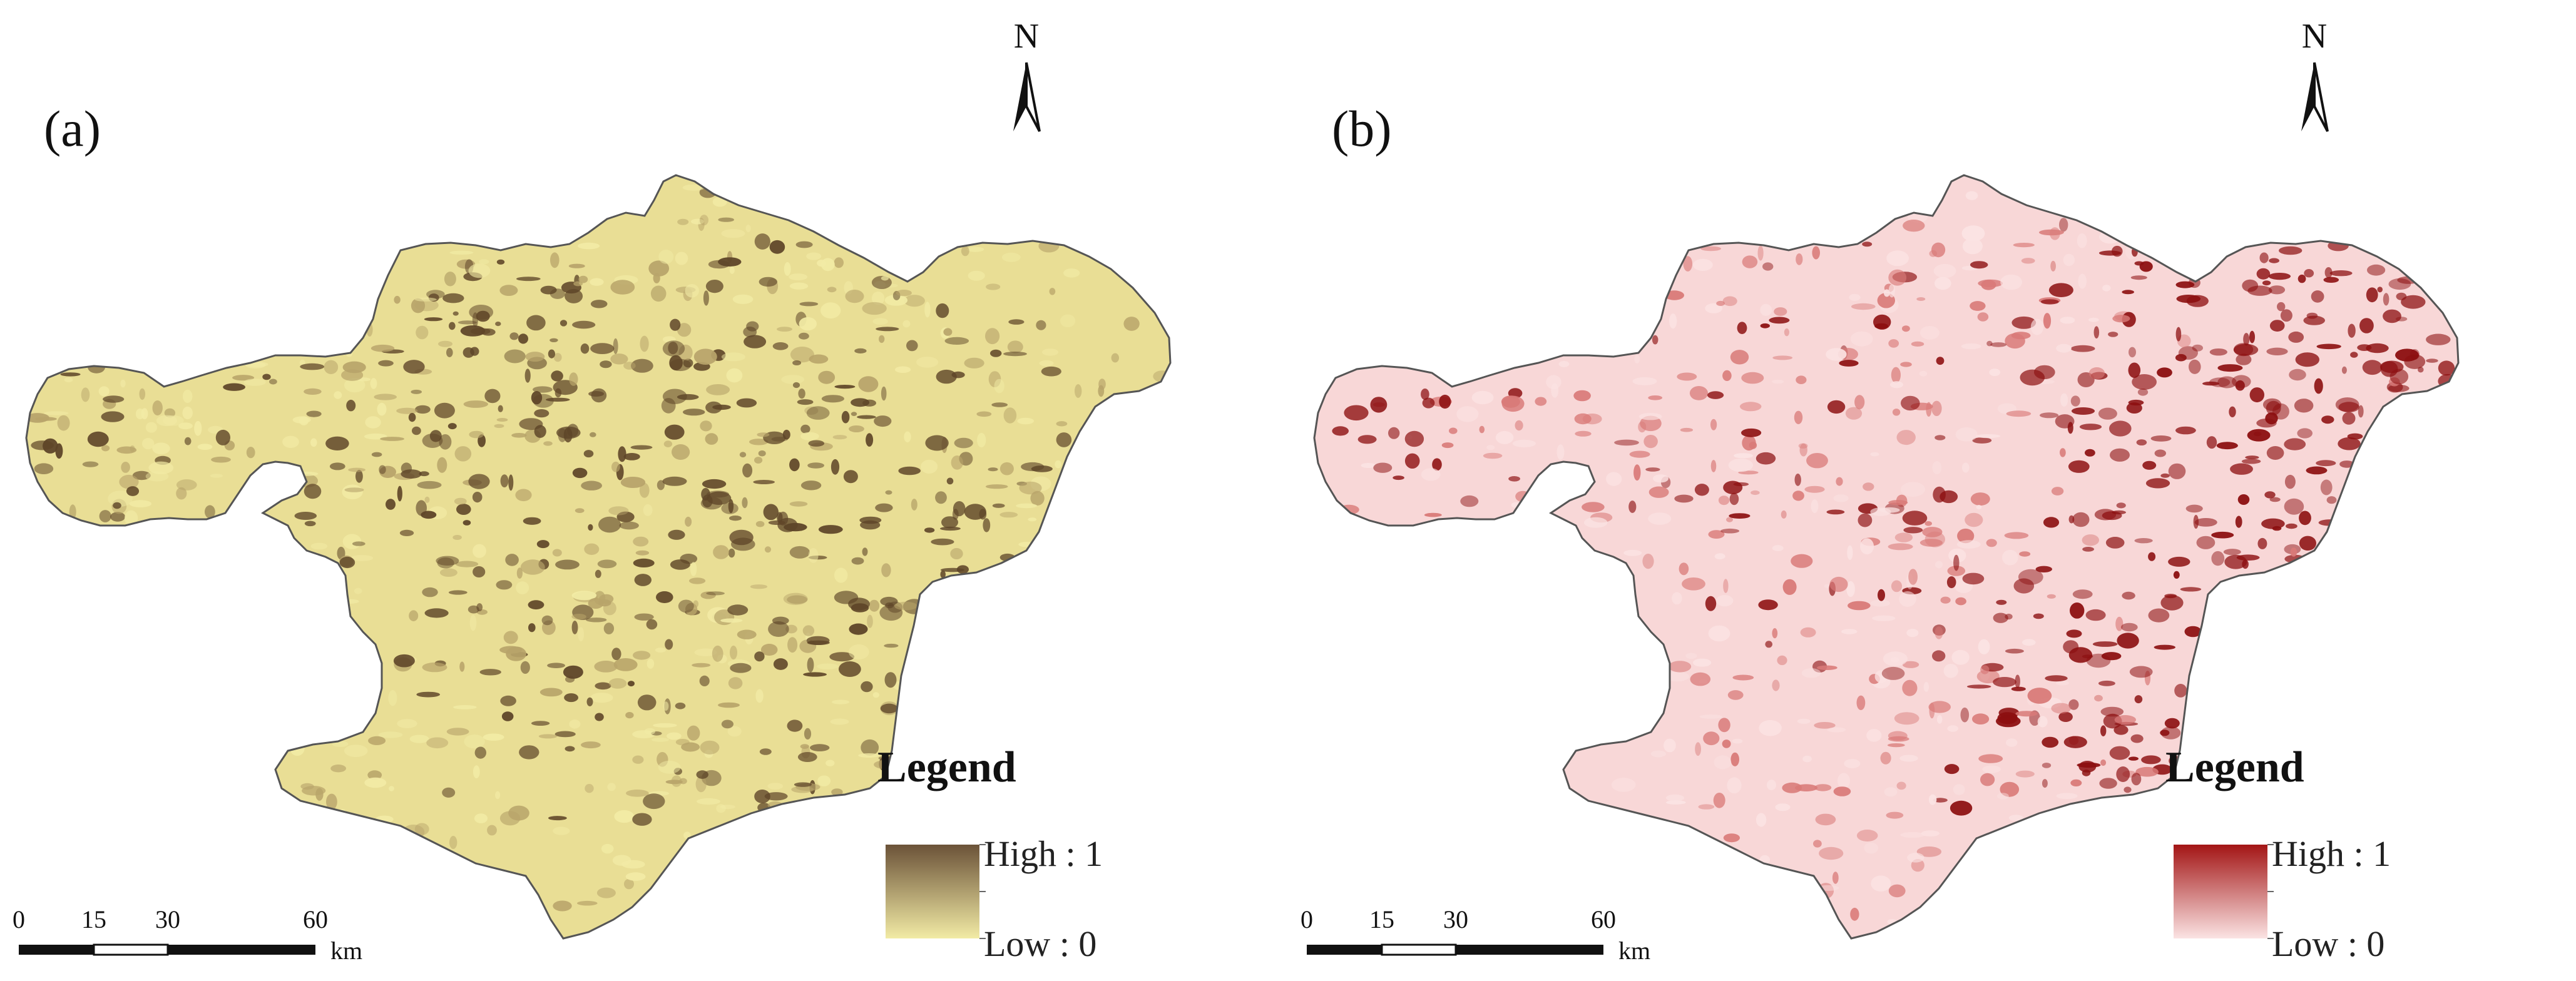  Describe the element at coordinates (1455, 949) in the screenshot. I see `scale-bar` at that location.